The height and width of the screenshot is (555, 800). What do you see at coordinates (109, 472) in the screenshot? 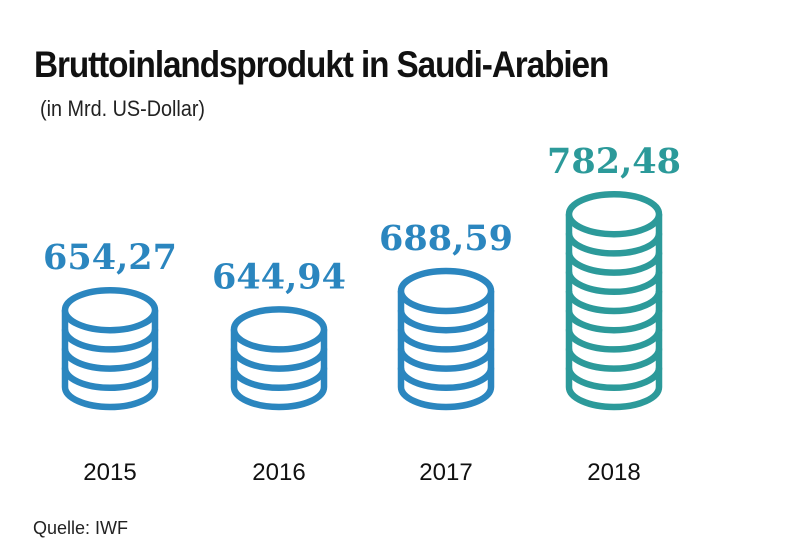
I see `category-label-2015: 2015` at bounding box center [109, 472].